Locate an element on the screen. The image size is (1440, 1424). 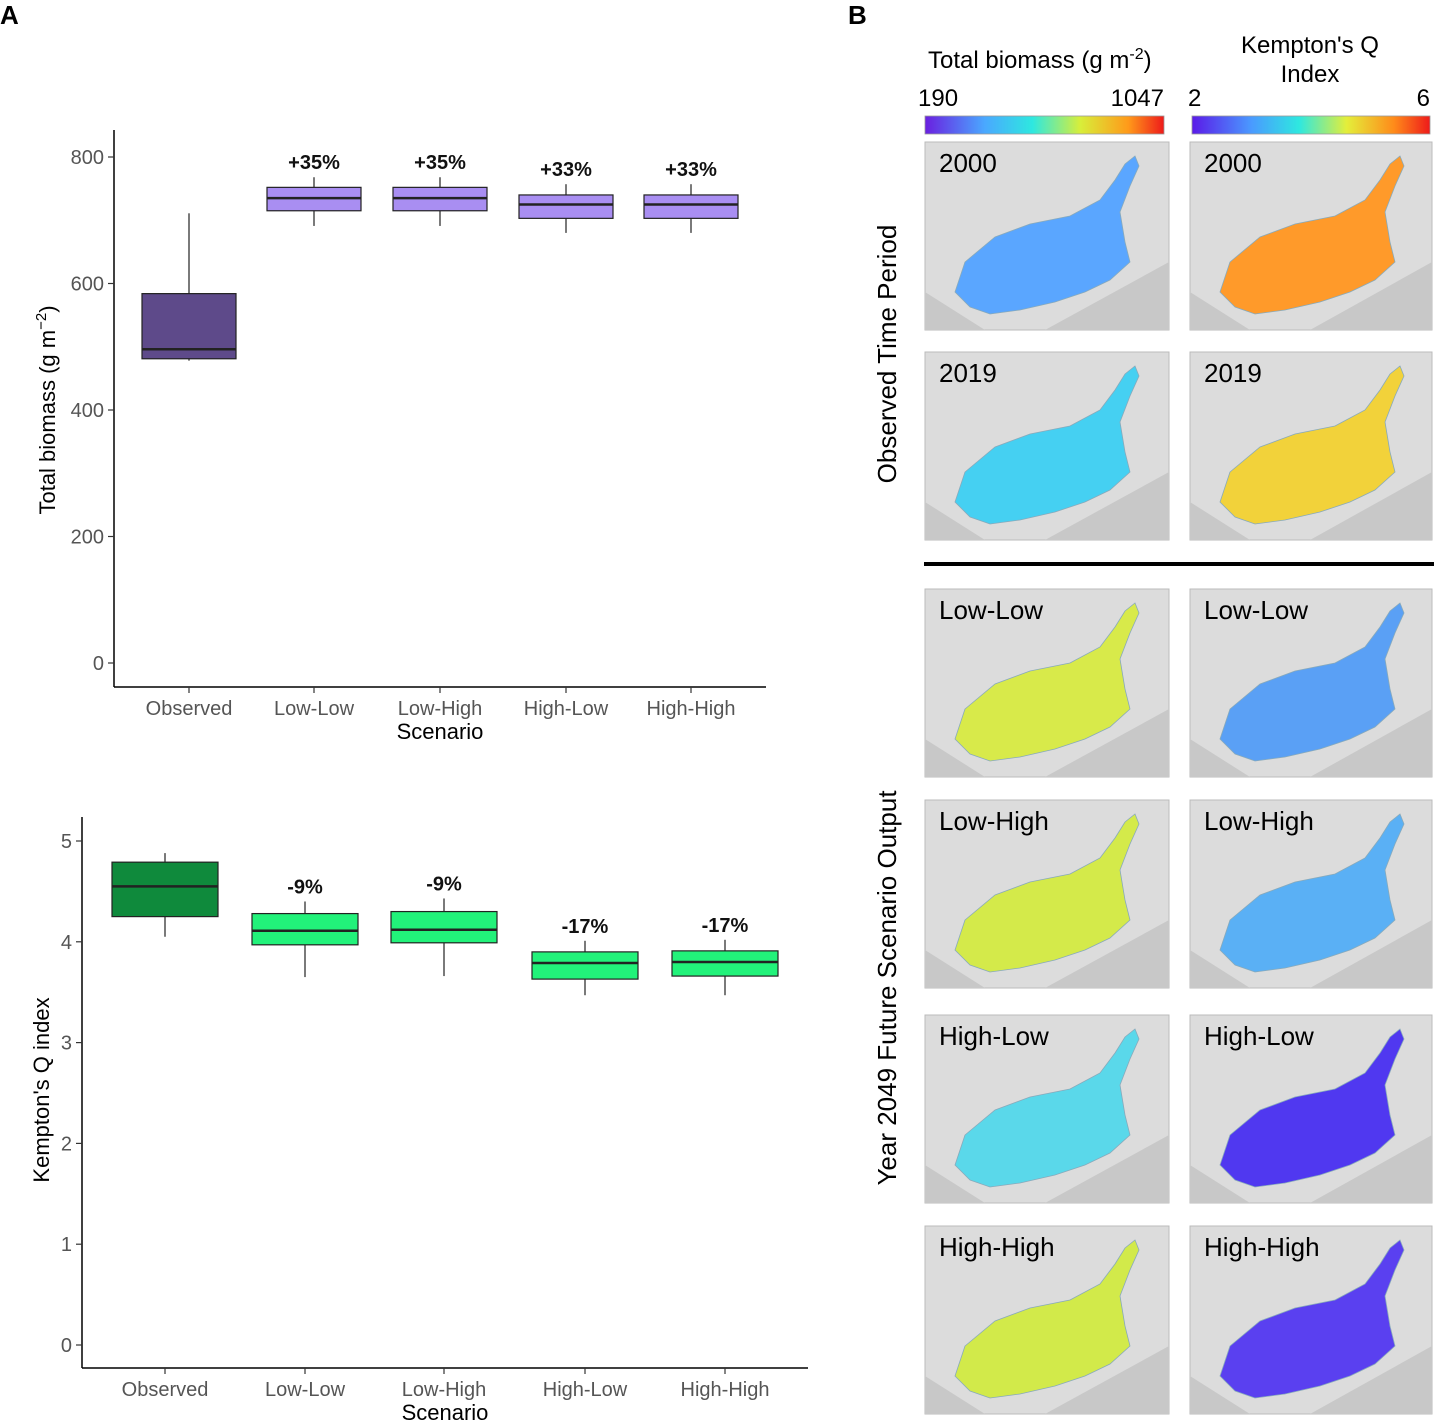
kempton-y-tick-label: 1 is located at coordinates (66, 1245).